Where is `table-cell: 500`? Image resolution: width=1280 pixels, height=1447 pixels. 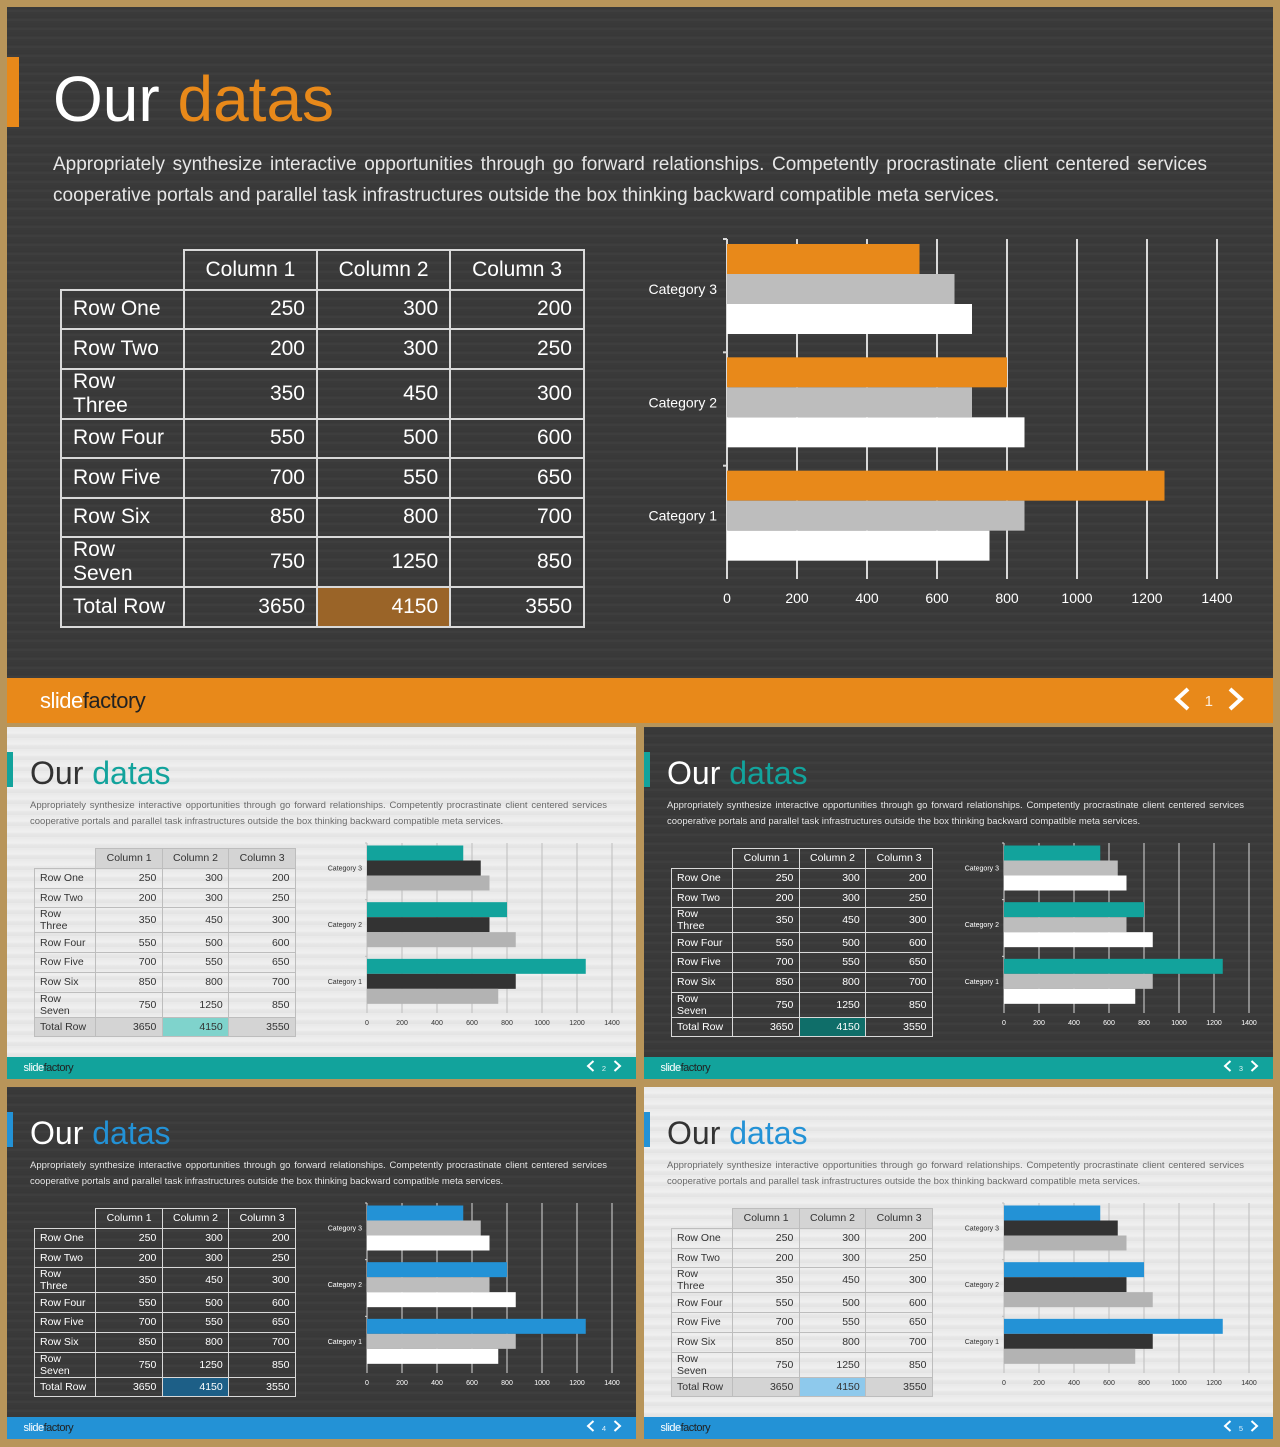 table-cell: 500 is located at coordinates (832, 942).